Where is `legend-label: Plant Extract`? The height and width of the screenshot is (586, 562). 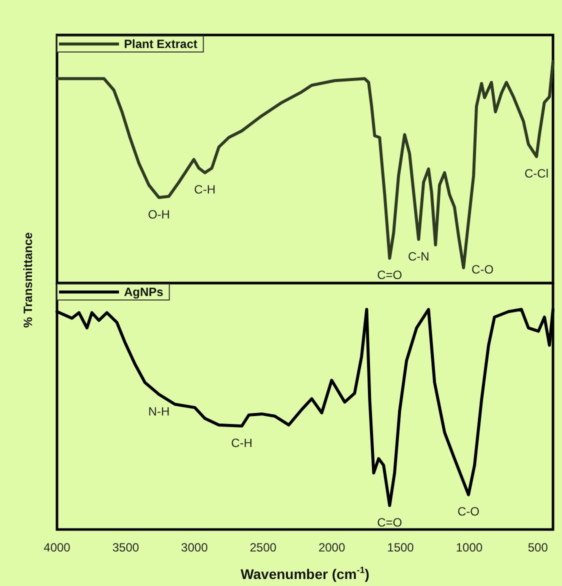 legend-label: Plant Extract is located at coordinates (161, 44).